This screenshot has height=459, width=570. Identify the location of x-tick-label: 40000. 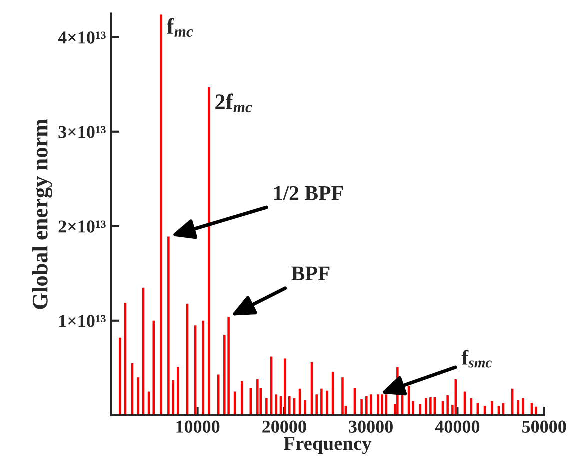
(457, 426).